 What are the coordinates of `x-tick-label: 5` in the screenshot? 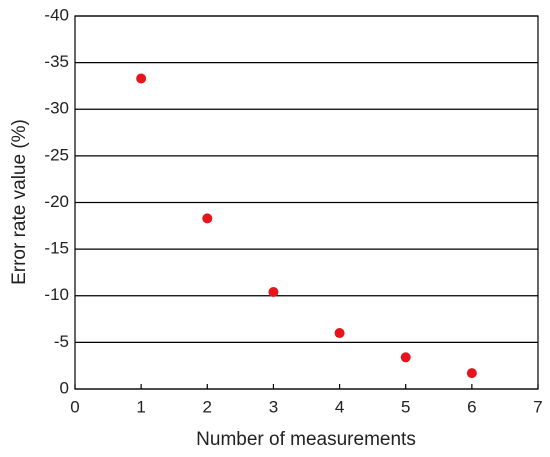 It's located at (405, 406).